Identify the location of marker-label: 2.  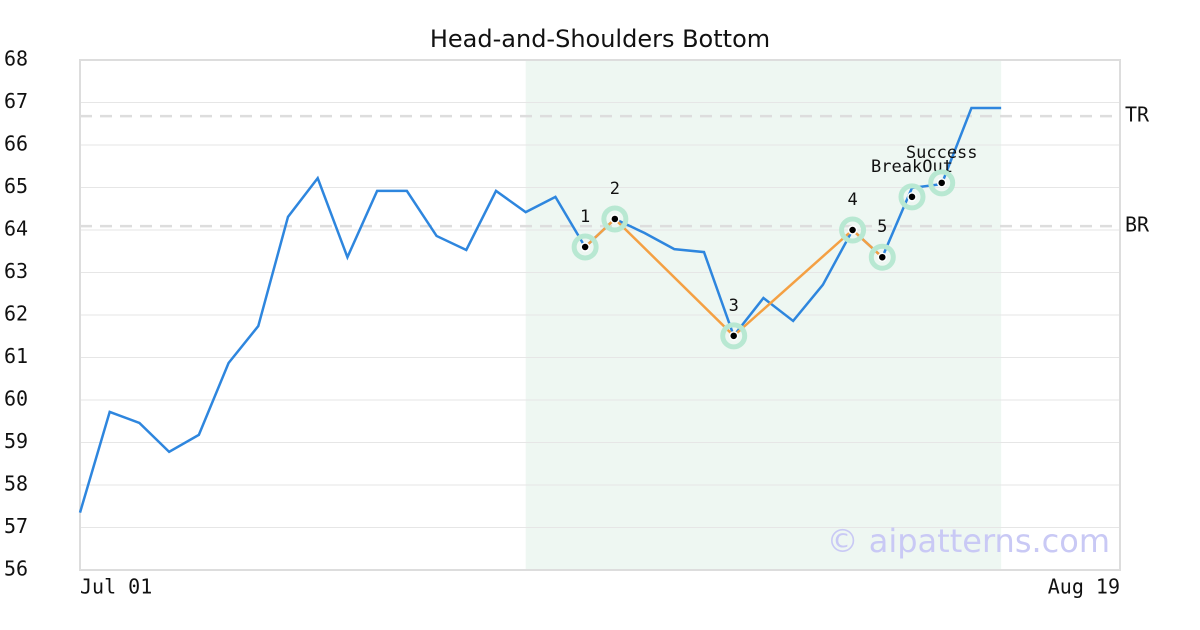
(615, 189).